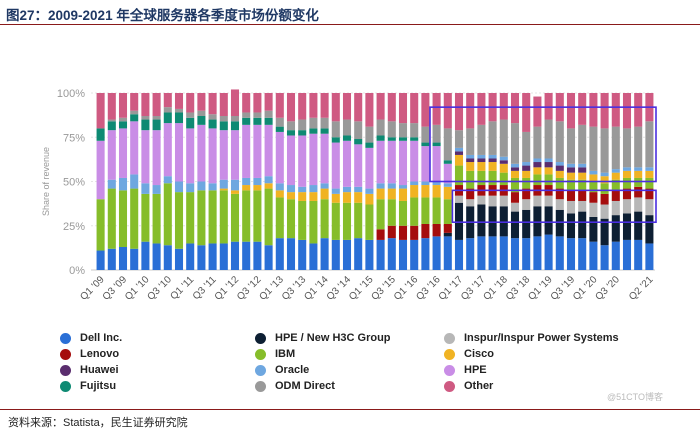  What do you see at coordinates (541, 338) in the screenshot?
I see `legend-label: Inspur/Inspur Power Systems` at bounding box center [541, 338].